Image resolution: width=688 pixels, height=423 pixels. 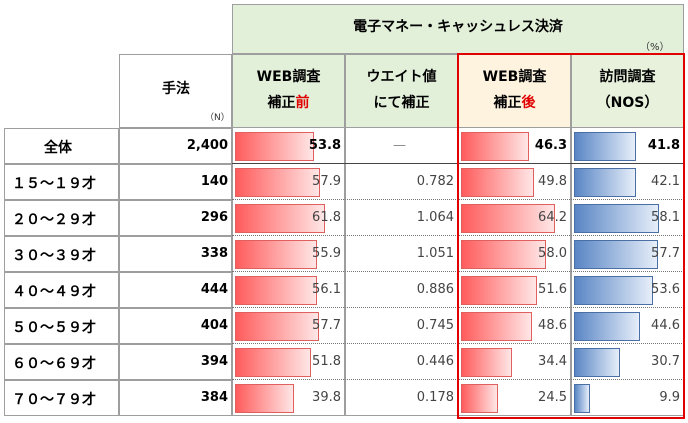 I want to click on n-value: 444, so click(x=214, y=289).